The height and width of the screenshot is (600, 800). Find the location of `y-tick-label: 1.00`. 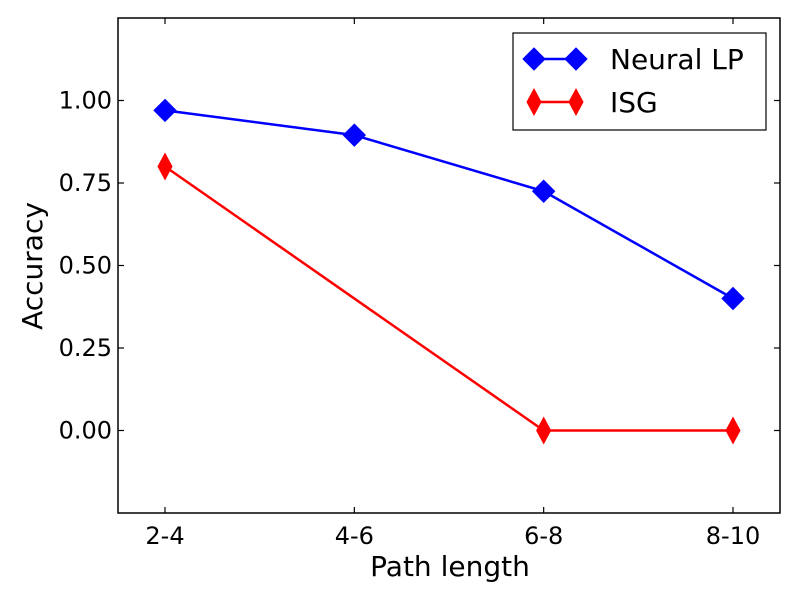

y-tick-label: 1.00 is located at coordinates (85, 101).